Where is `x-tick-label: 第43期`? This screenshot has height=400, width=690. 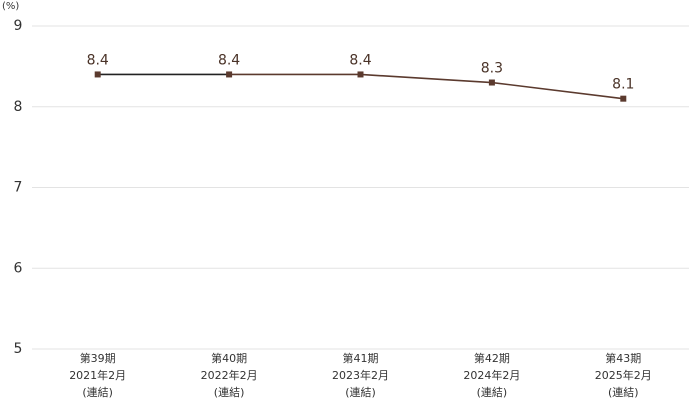 x-tick-label: 第43期 is located at coordinates (623, 358).